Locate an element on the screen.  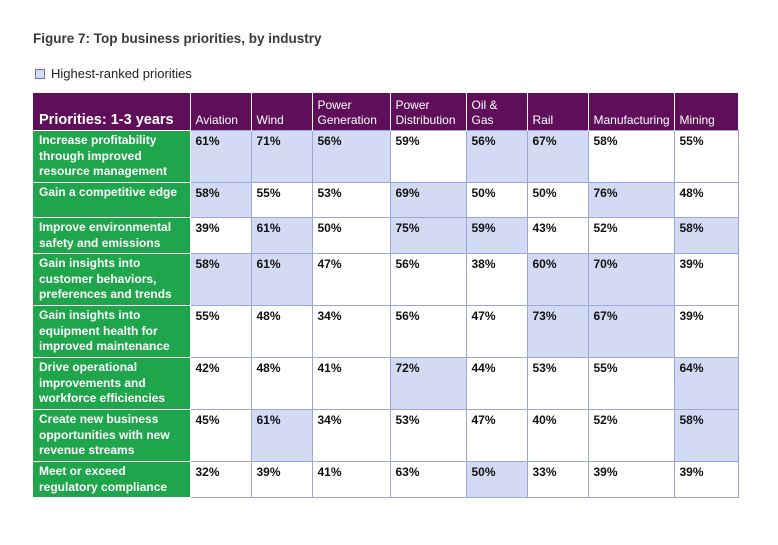
header-manufacturing: Manufacturing is located at coordinates (630, 112).